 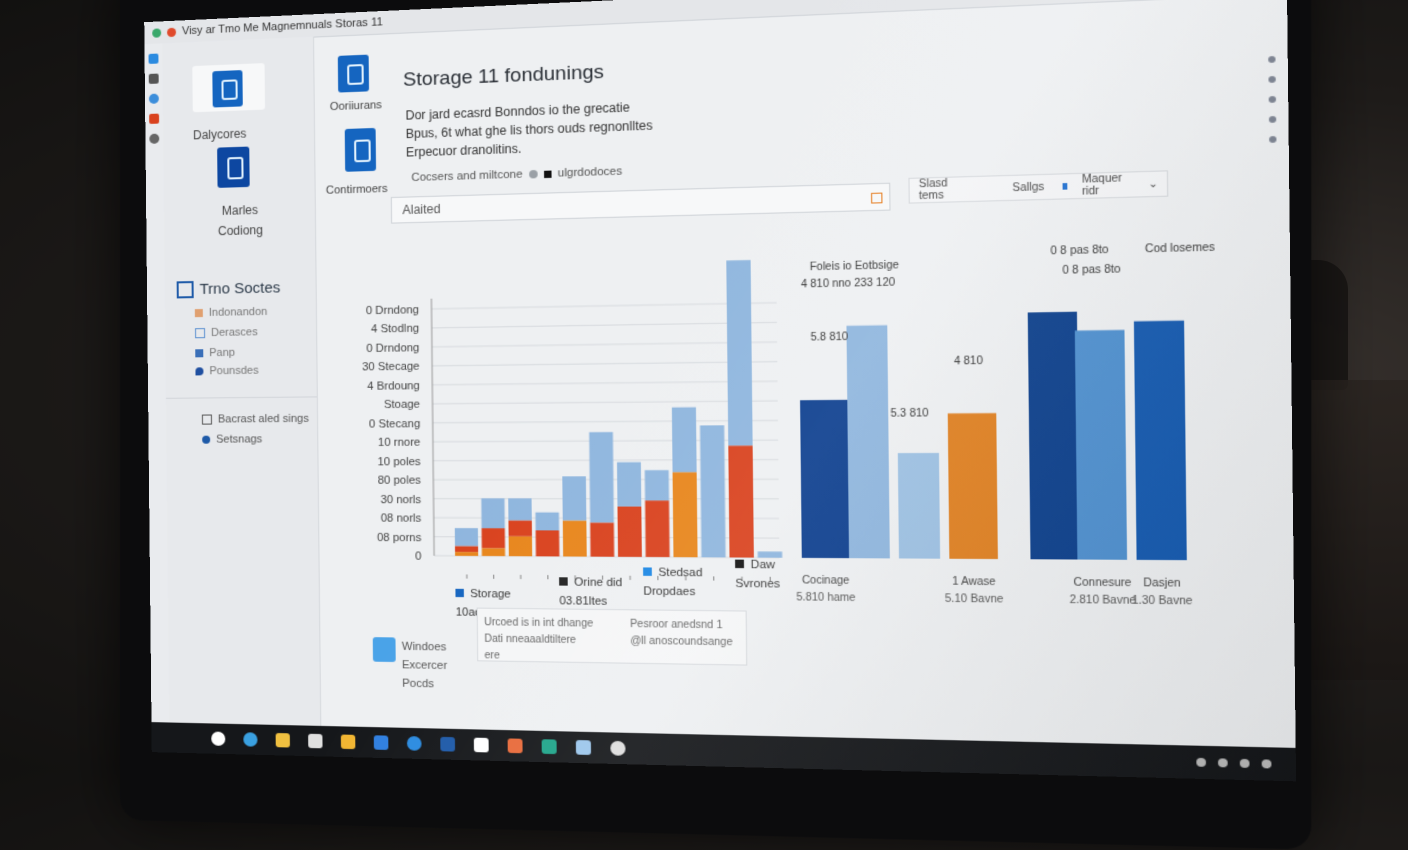 I want to click on volume-icon, so click(x=1223, y=762).